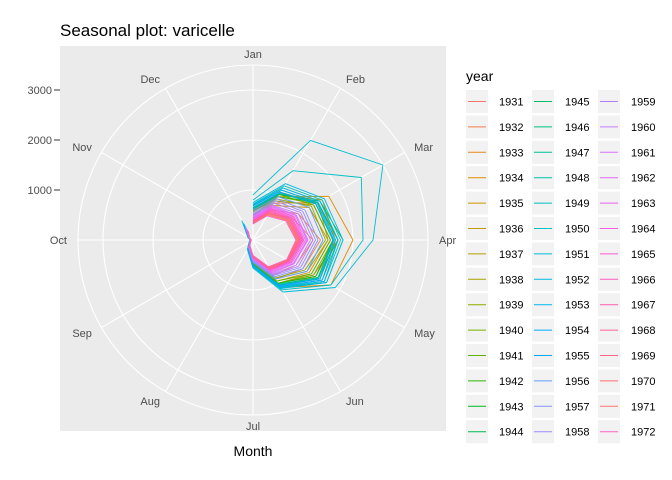 This screenshot has height=480, width=672. I want to click on month-label: Apr, so click(447, 241).